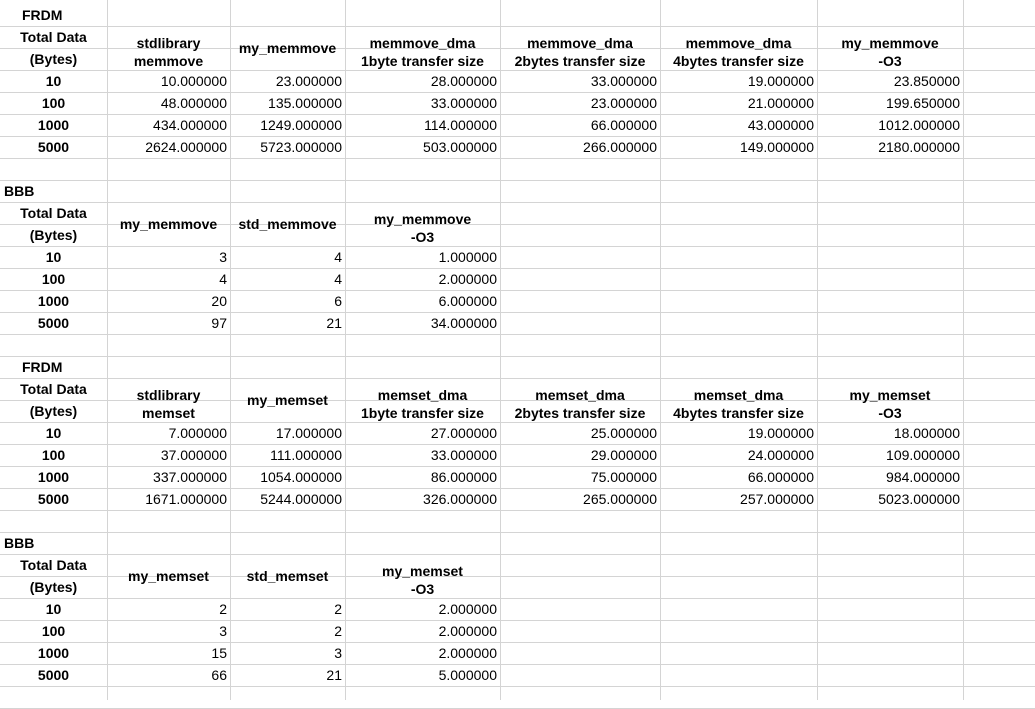 This screenshot has height=709, width=1035. I want to click on data-cell: 503.000000, so click(460, 147).